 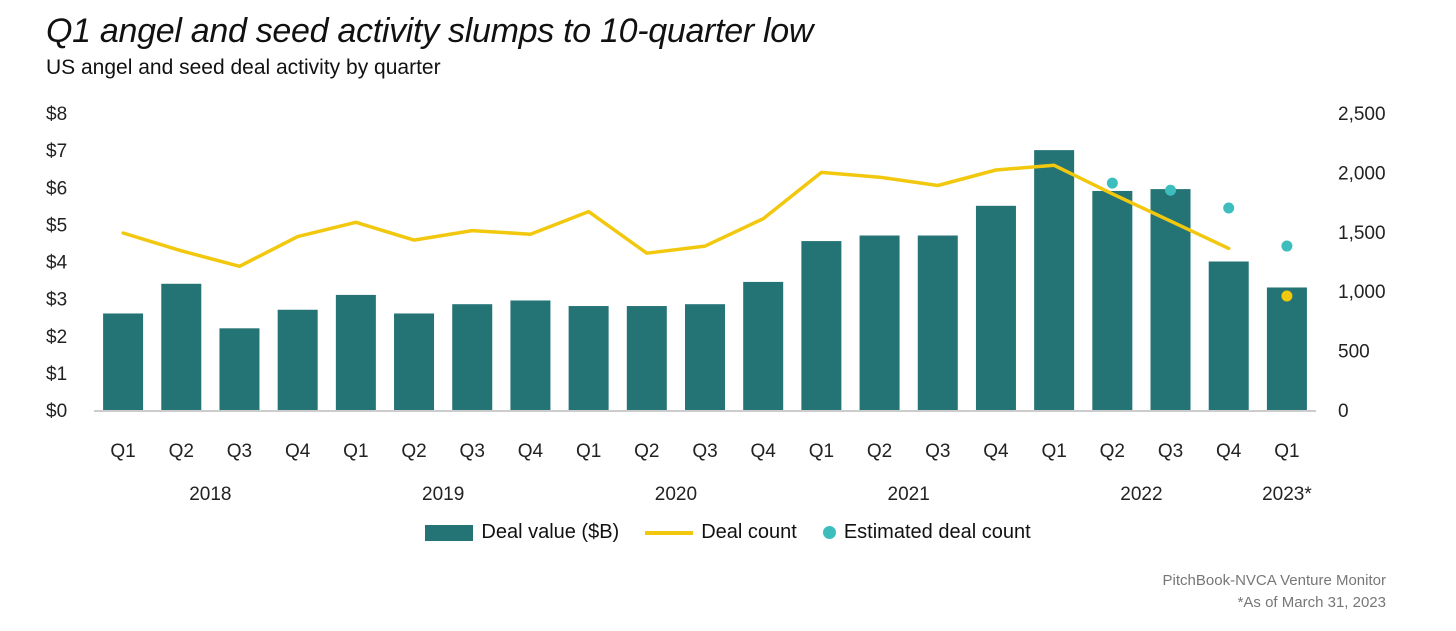 What do you see at coordinates (56, 300) in the screenshot?
I see `left-axis-tick-label: $3` at bounding box center [56, 300].